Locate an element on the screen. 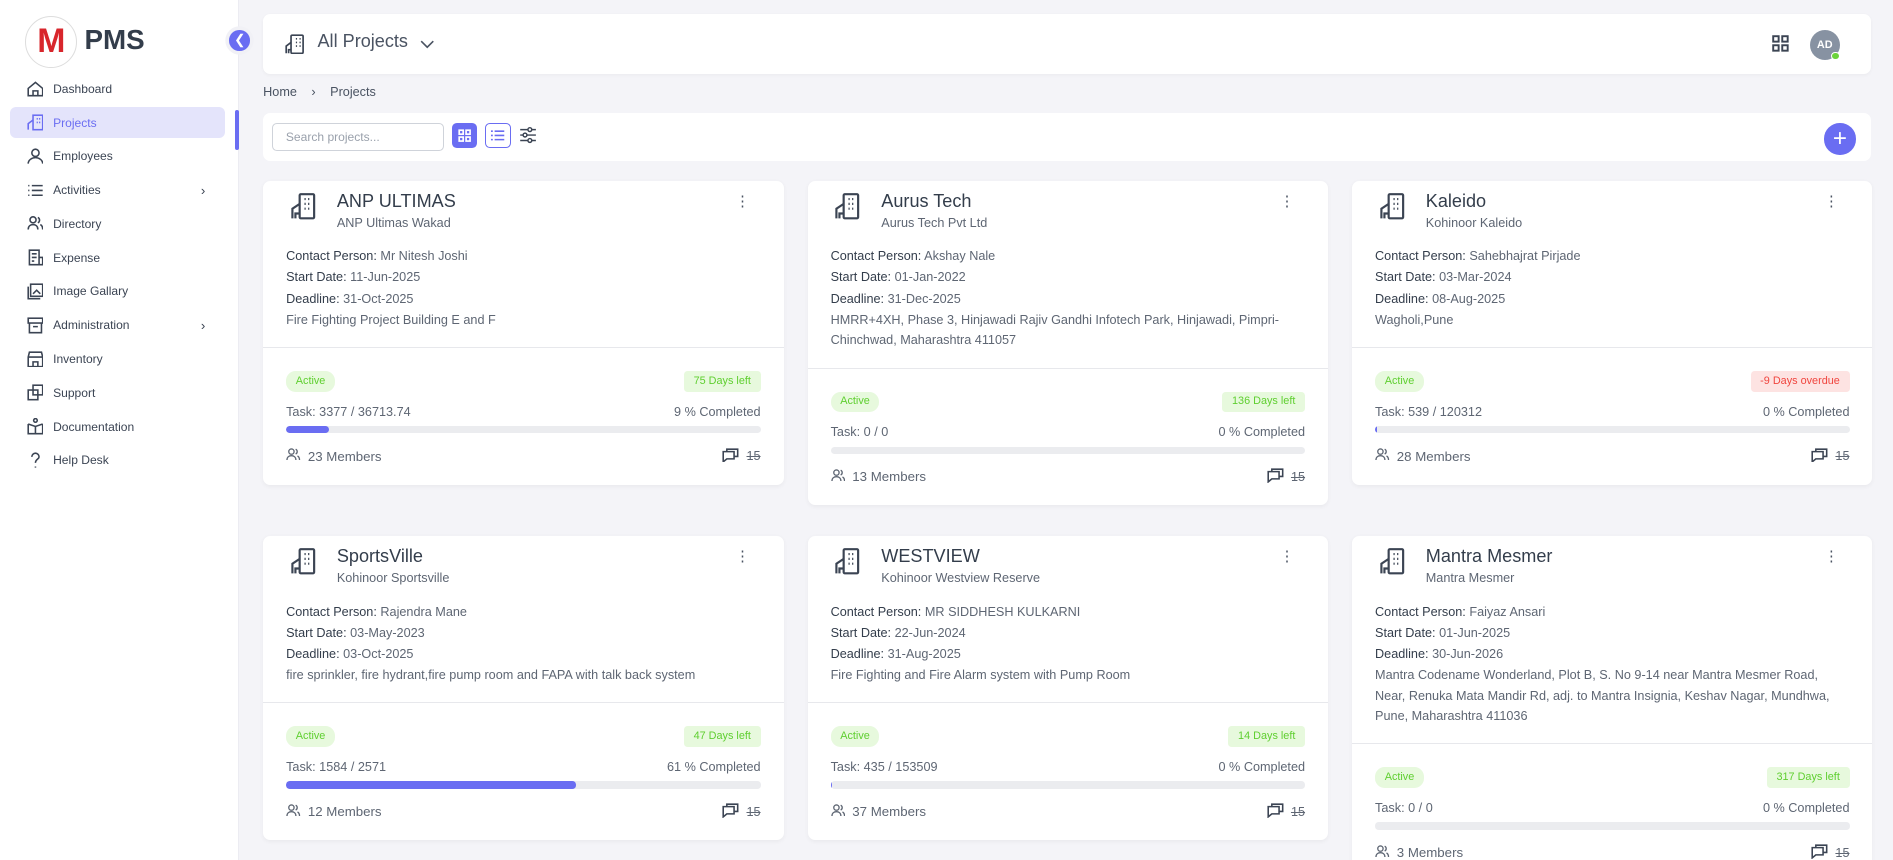  members-icon is located at coordinates (837, 811).